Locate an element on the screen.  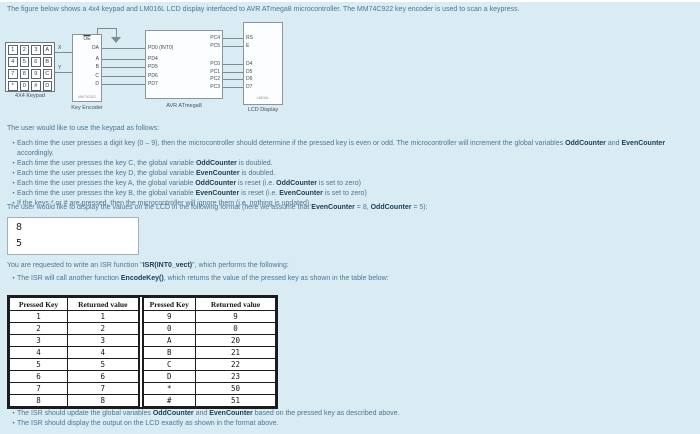
table-row: #51 is located at coordinates (209, 400).